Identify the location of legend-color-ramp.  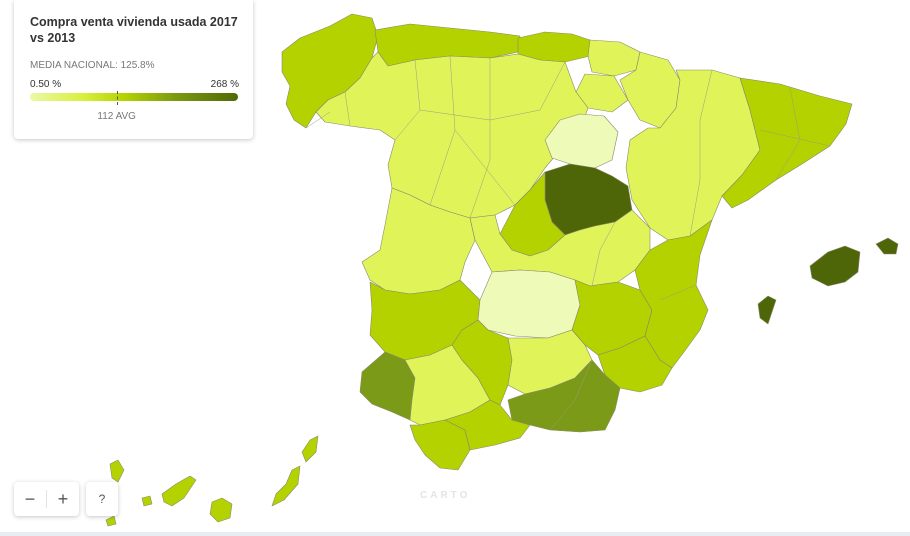
(134, 97).